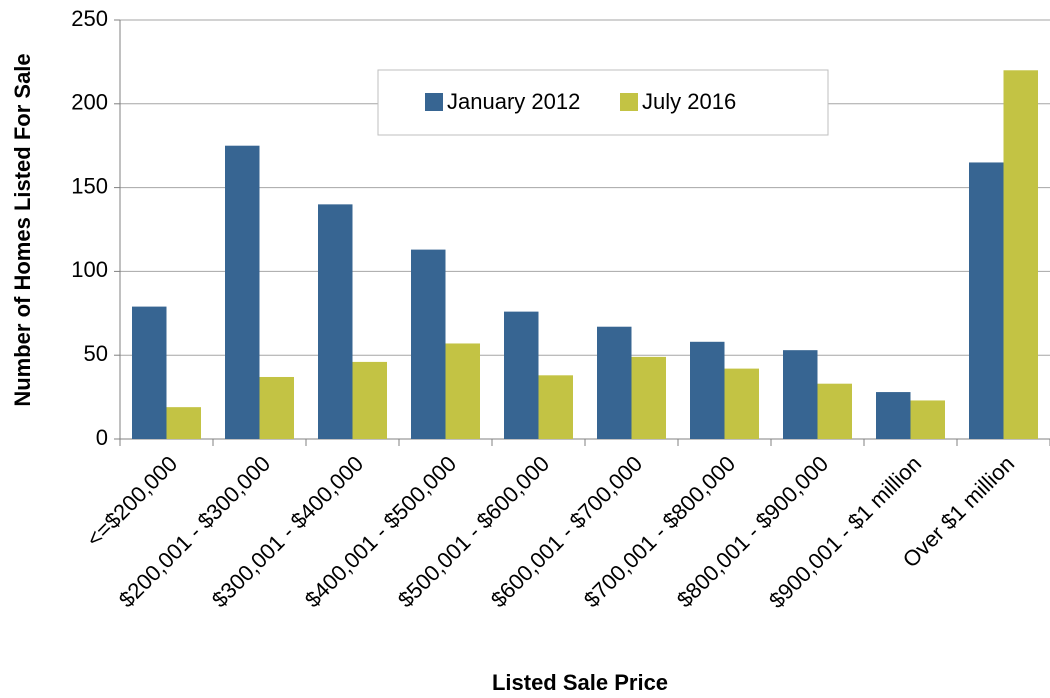 The width and height of the screenshot is (1050, 698). What do you see at coordinates (580, 682) in the screenshot?
I see `x-axis-title: Listed Sale Price` at bounding box center [580, 682].